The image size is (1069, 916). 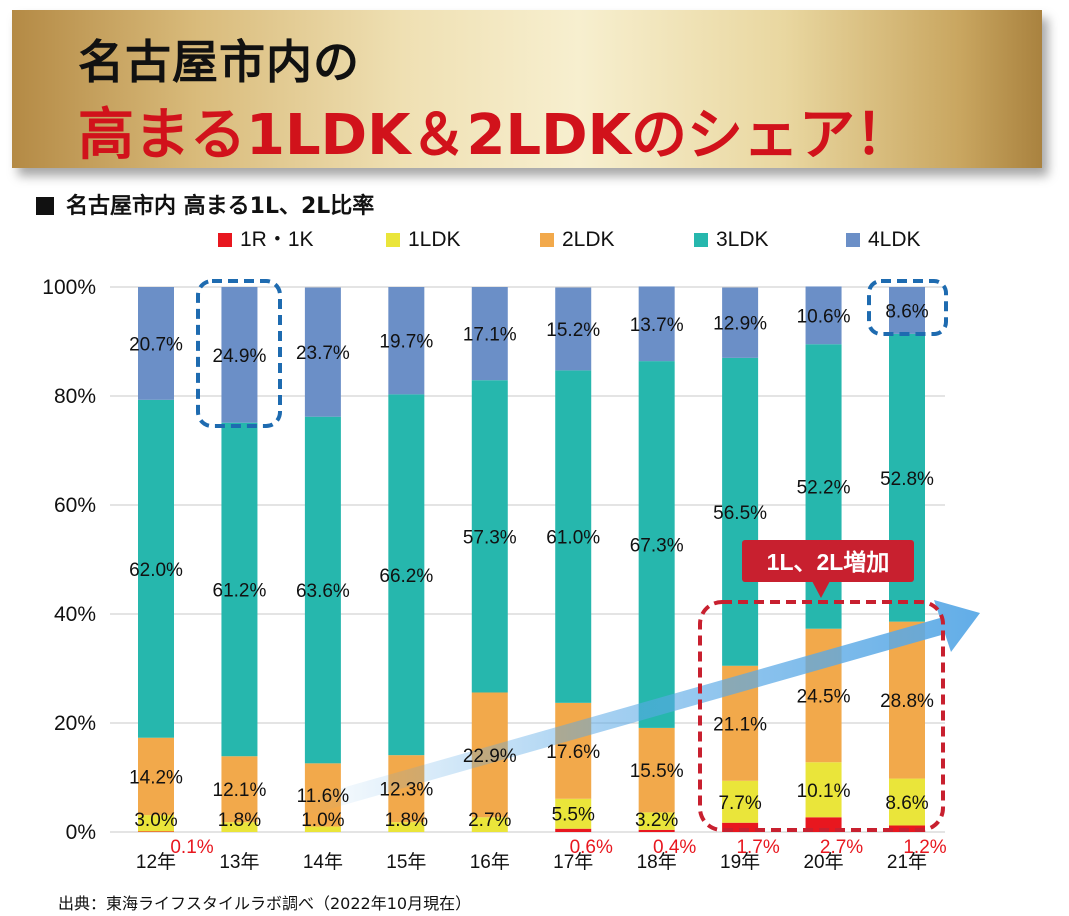 What do you see at coordinates (489, 820) in the screenshot?
I see `data-label-1ldk: 2.7%` at bounding box center [489, 820].